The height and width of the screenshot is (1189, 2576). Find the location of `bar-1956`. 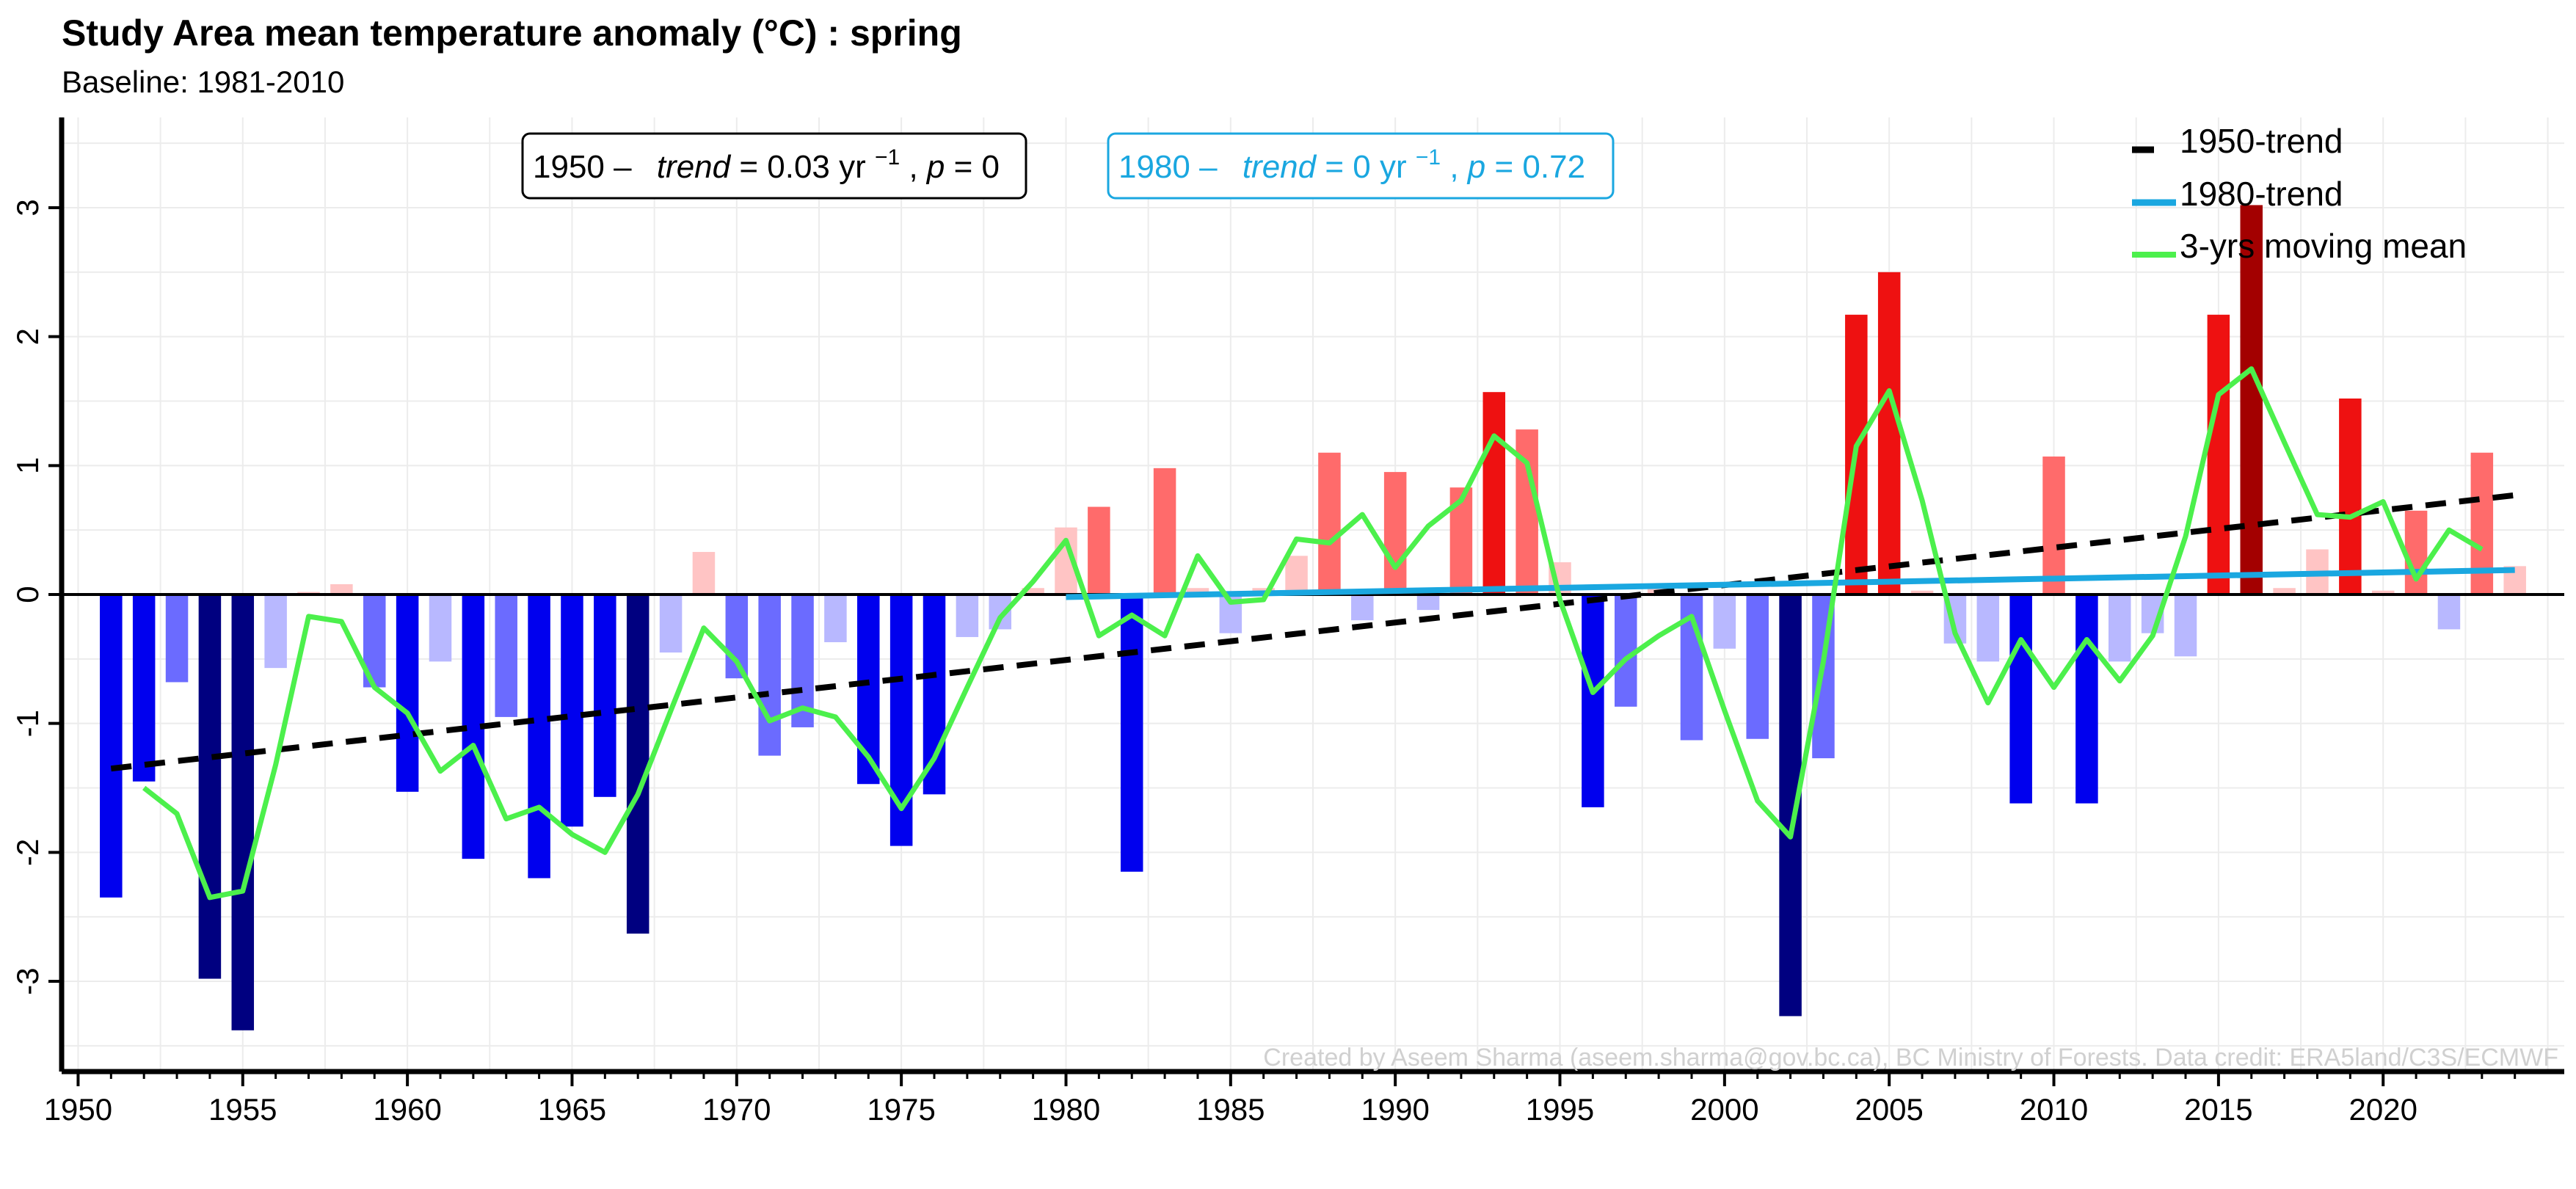

bar-1956 is located at coordinates (275, 631).